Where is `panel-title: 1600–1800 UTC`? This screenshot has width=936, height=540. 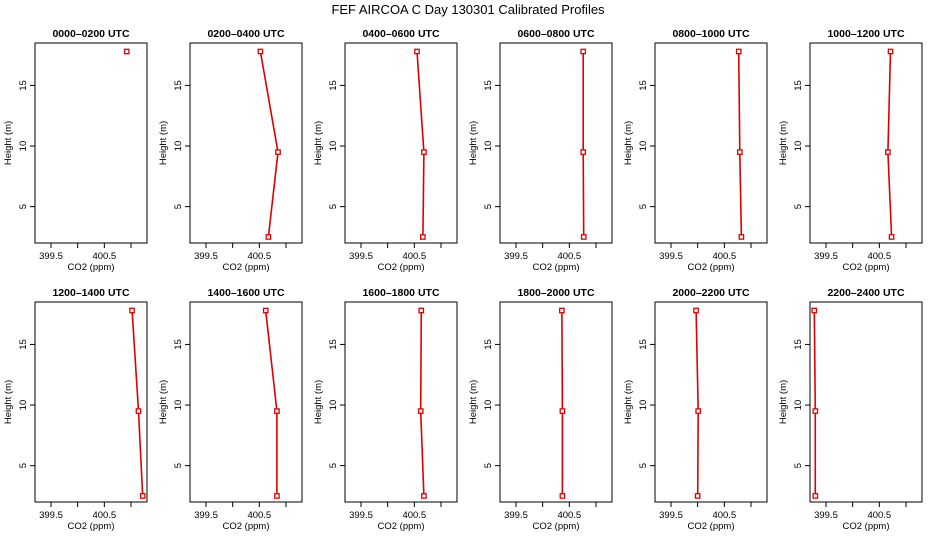 panel-title: 1600–1800 UTC is located at coordinates (400, 293).